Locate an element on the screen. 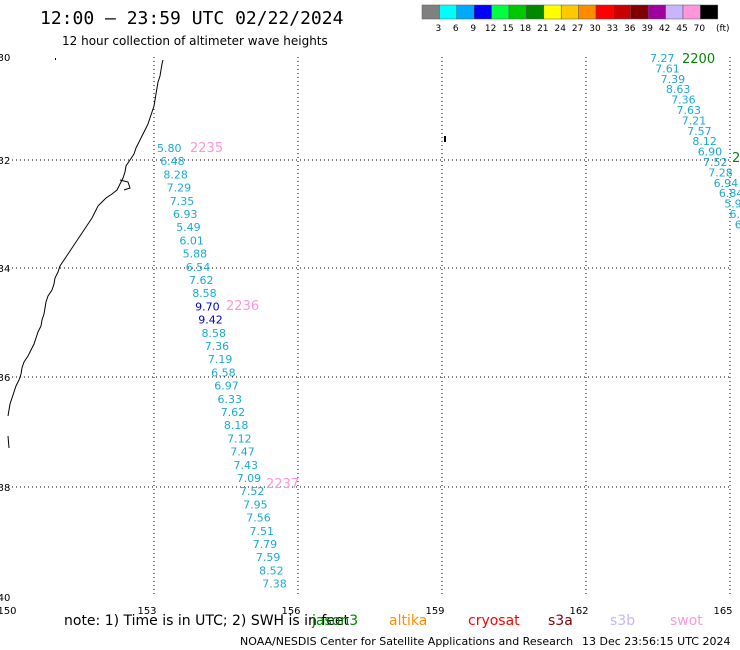 Image resolution: width=740 pixels, height=650 pixels. wave-height-value: 7.39 is located at coordinates (673, 79).